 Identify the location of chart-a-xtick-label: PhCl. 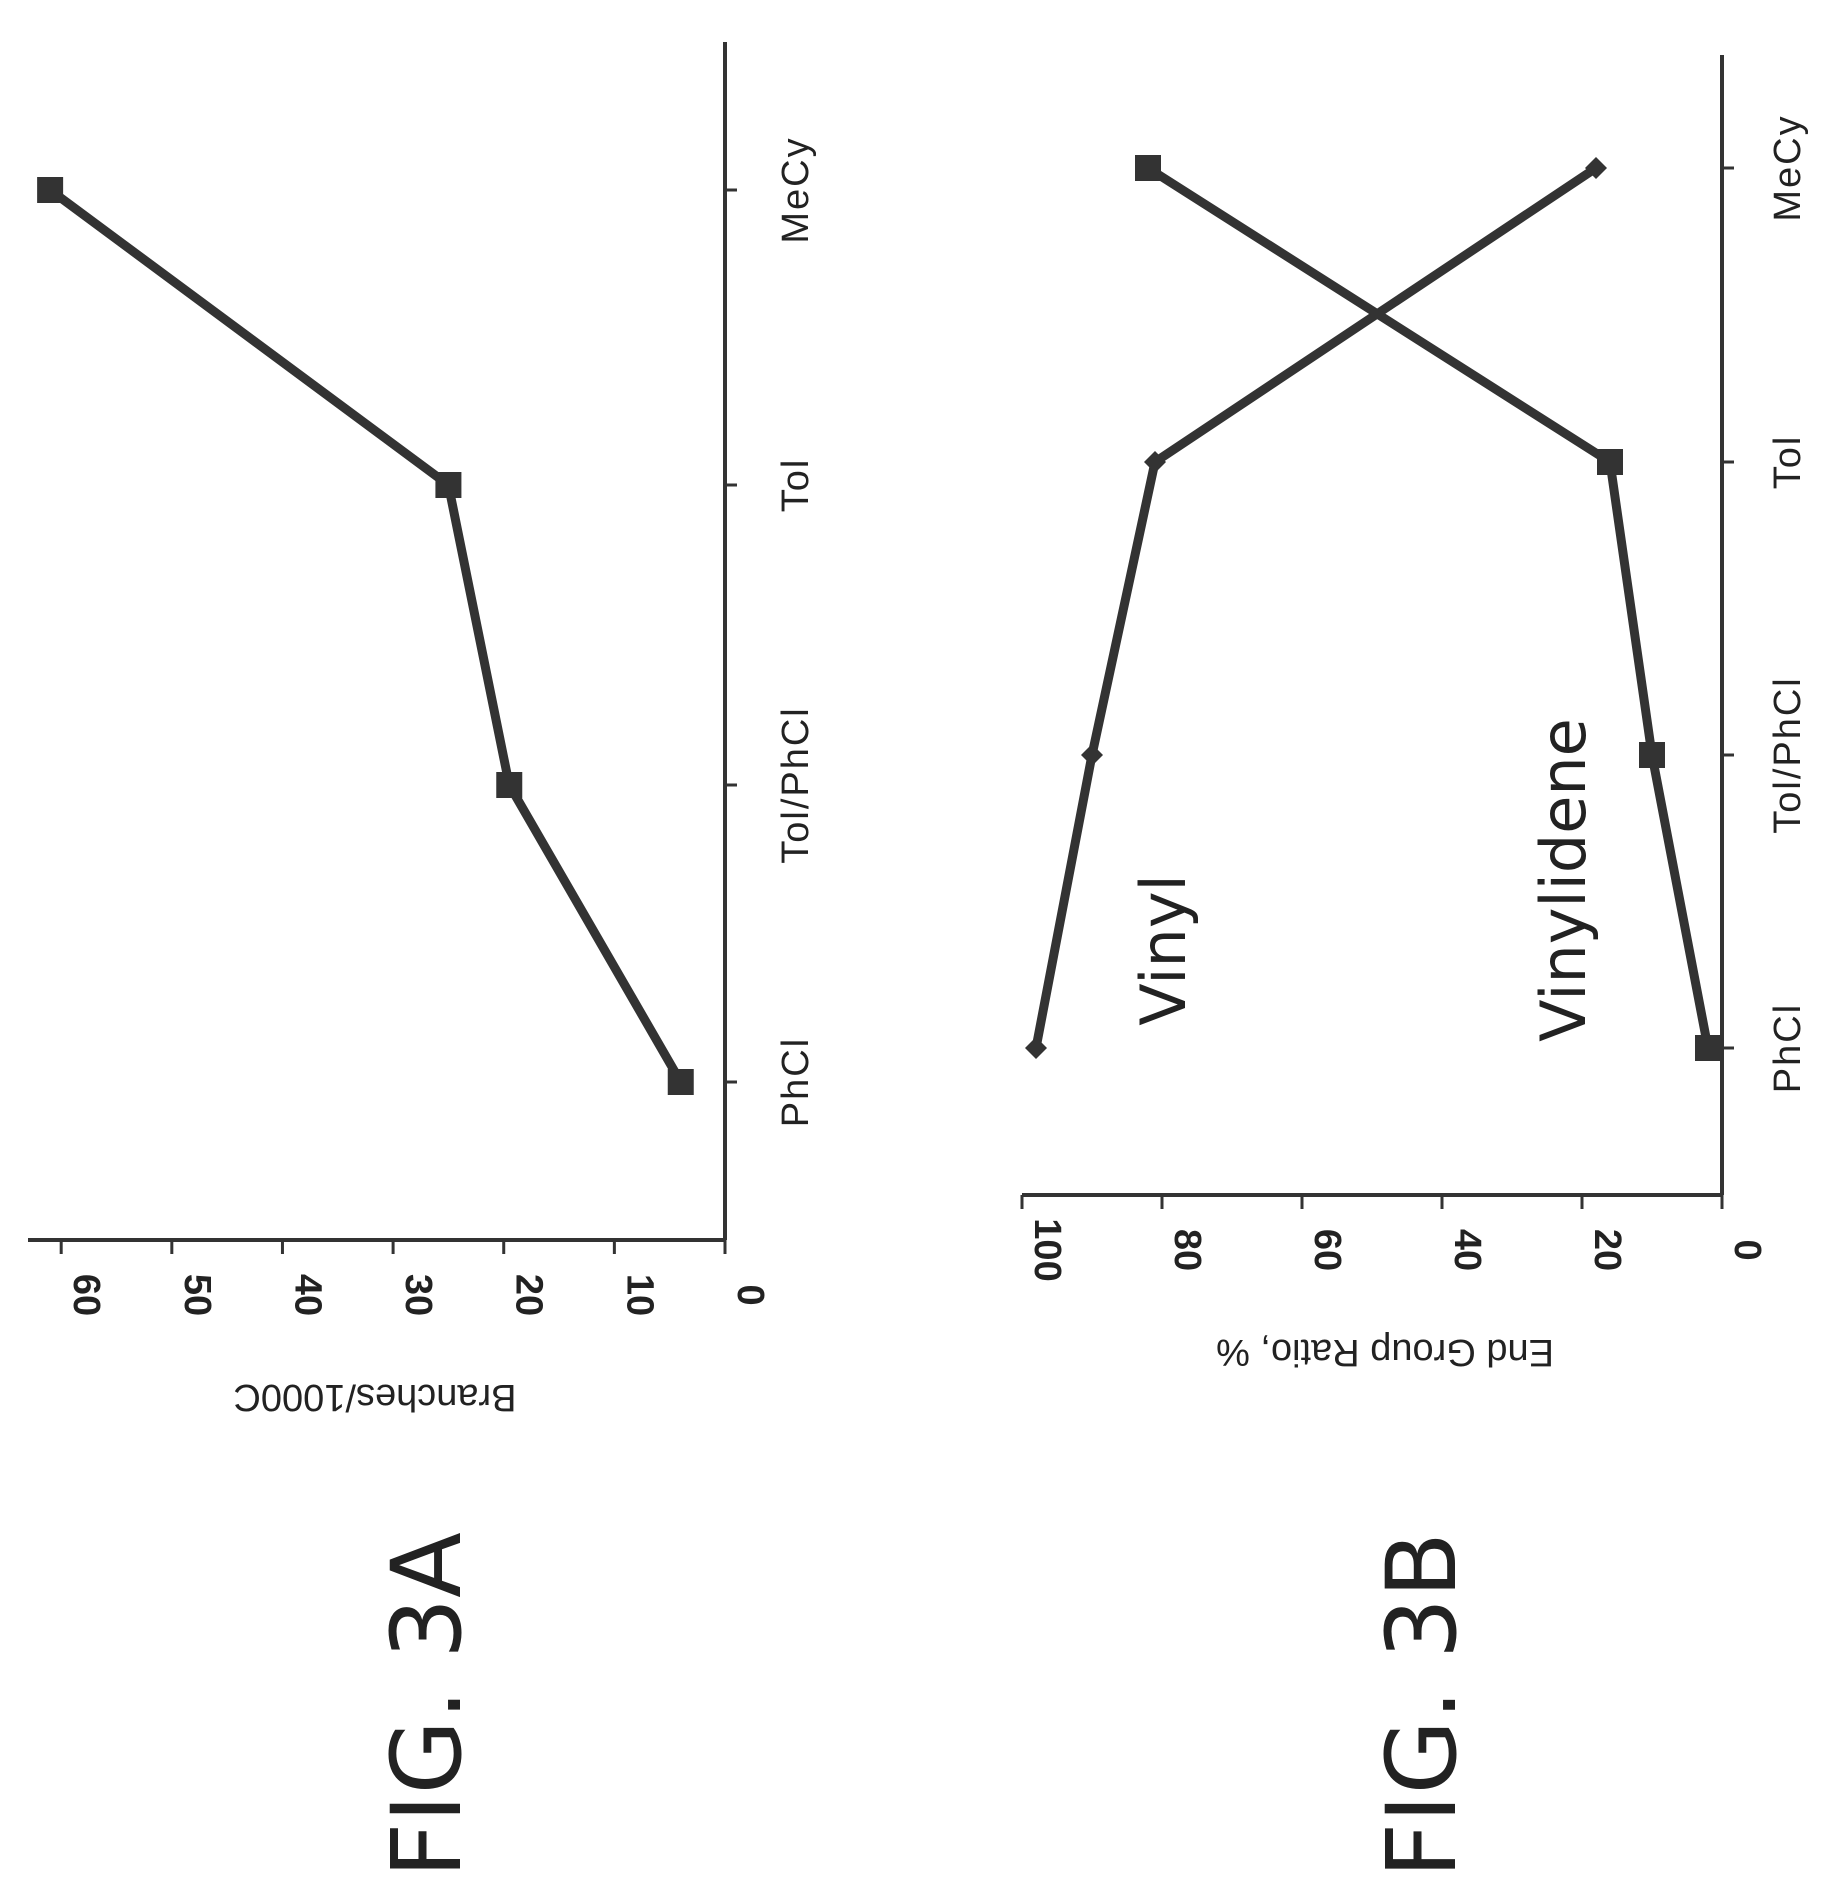
(796, 1082).